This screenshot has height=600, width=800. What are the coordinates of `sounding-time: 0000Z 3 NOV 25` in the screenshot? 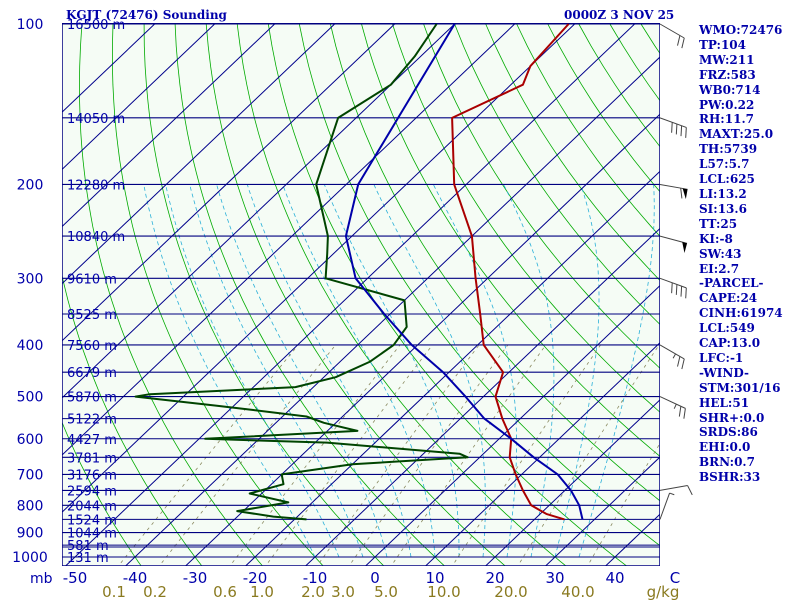 It's located at (619, 15).